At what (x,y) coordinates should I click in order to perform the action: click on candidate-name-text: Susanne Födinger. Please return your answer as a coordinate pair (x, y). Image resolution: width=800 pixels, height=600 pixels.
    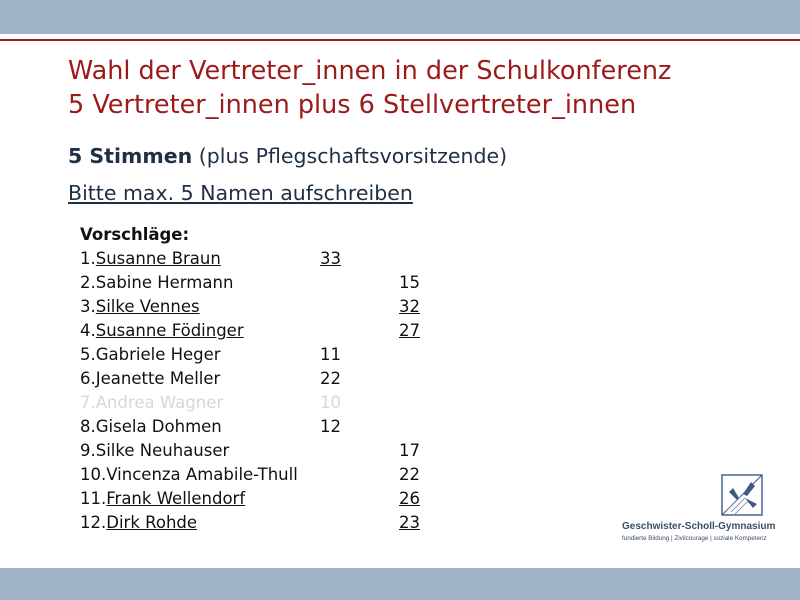
    Looking at the image, I should click on (169, 330).